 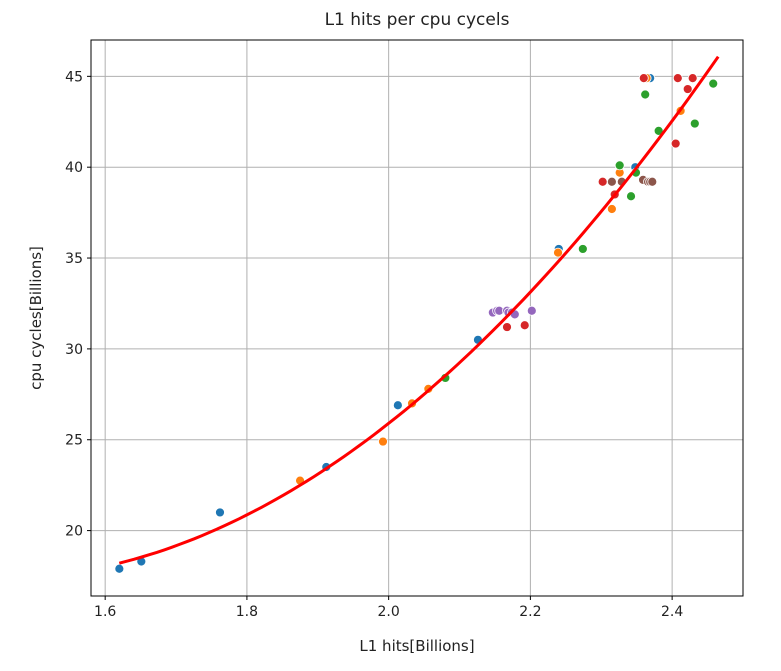 I want to click on x-tick-label: 1.6, so click(x=105, y=612).